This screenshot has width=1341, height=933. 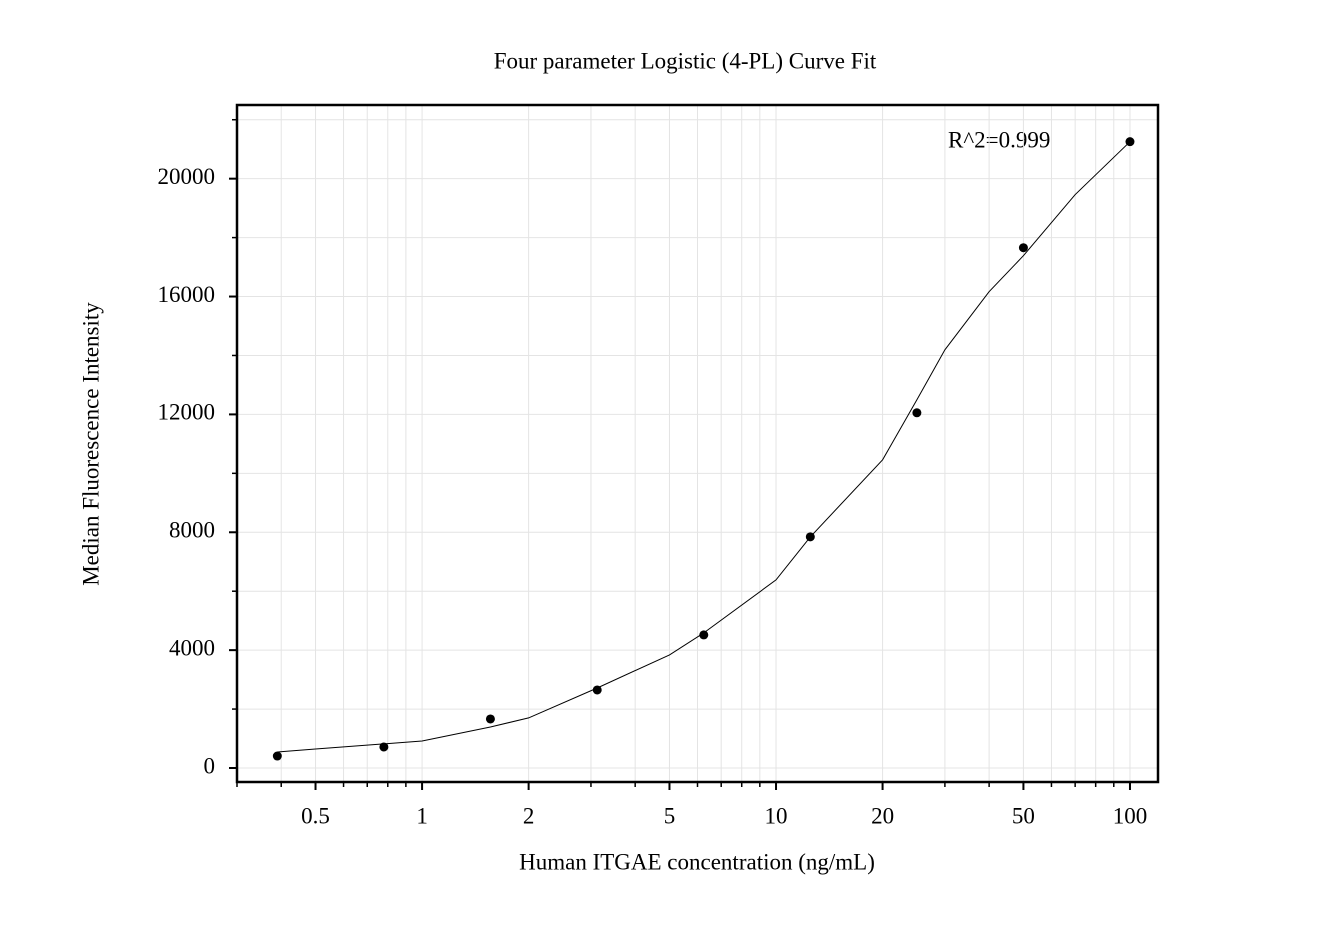 I want to click on x-tick-label: 100, so click(x=1130, y=815).